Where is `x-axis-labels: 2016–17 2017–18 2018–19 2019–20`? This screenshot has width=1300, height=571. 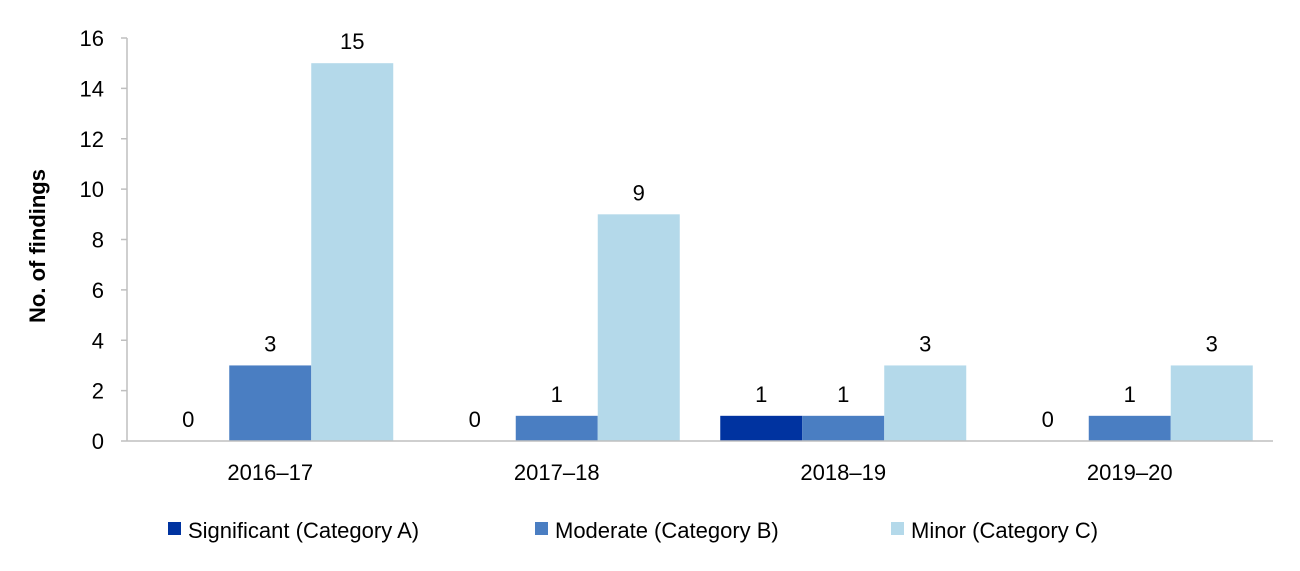
x-axis-labels: 2016–17 2017–18 2018–19 2019–20 is located at coordinates (699, 472).